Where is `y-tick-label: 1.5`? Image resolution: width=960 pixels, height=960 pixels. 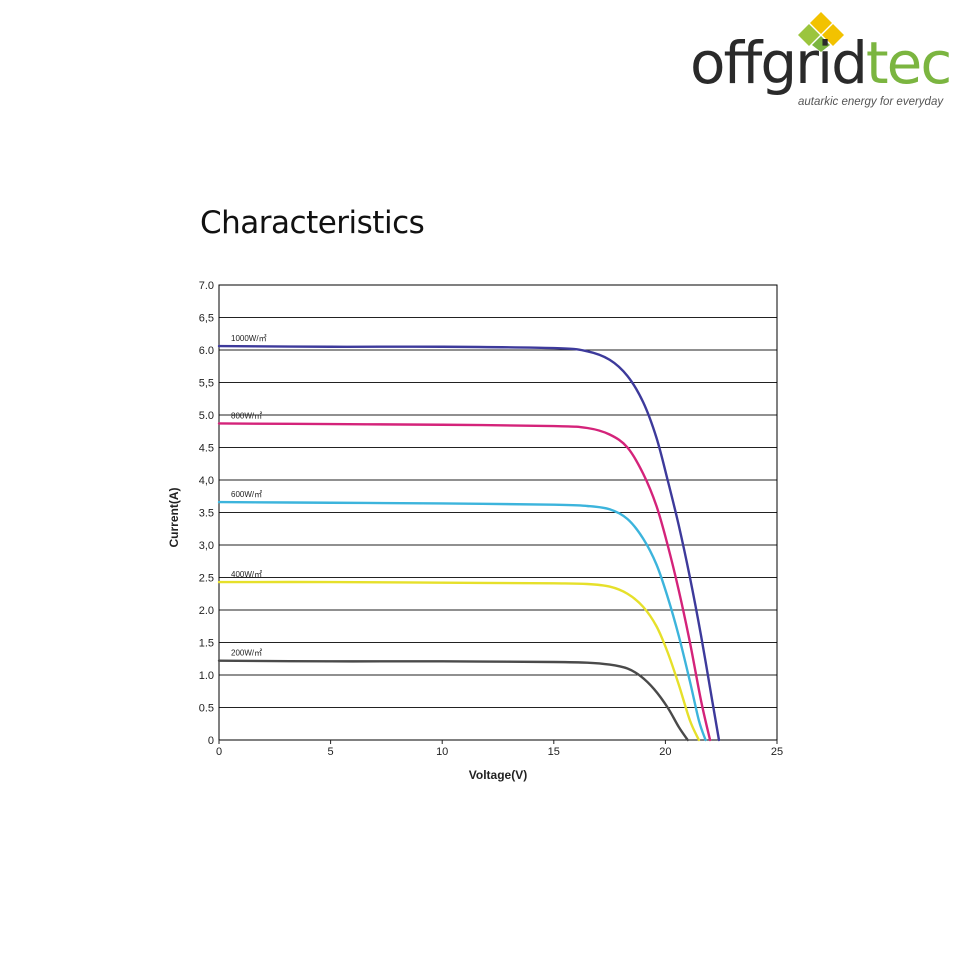 y-tick-label: 1.5 is located at coordinates (206, 644).